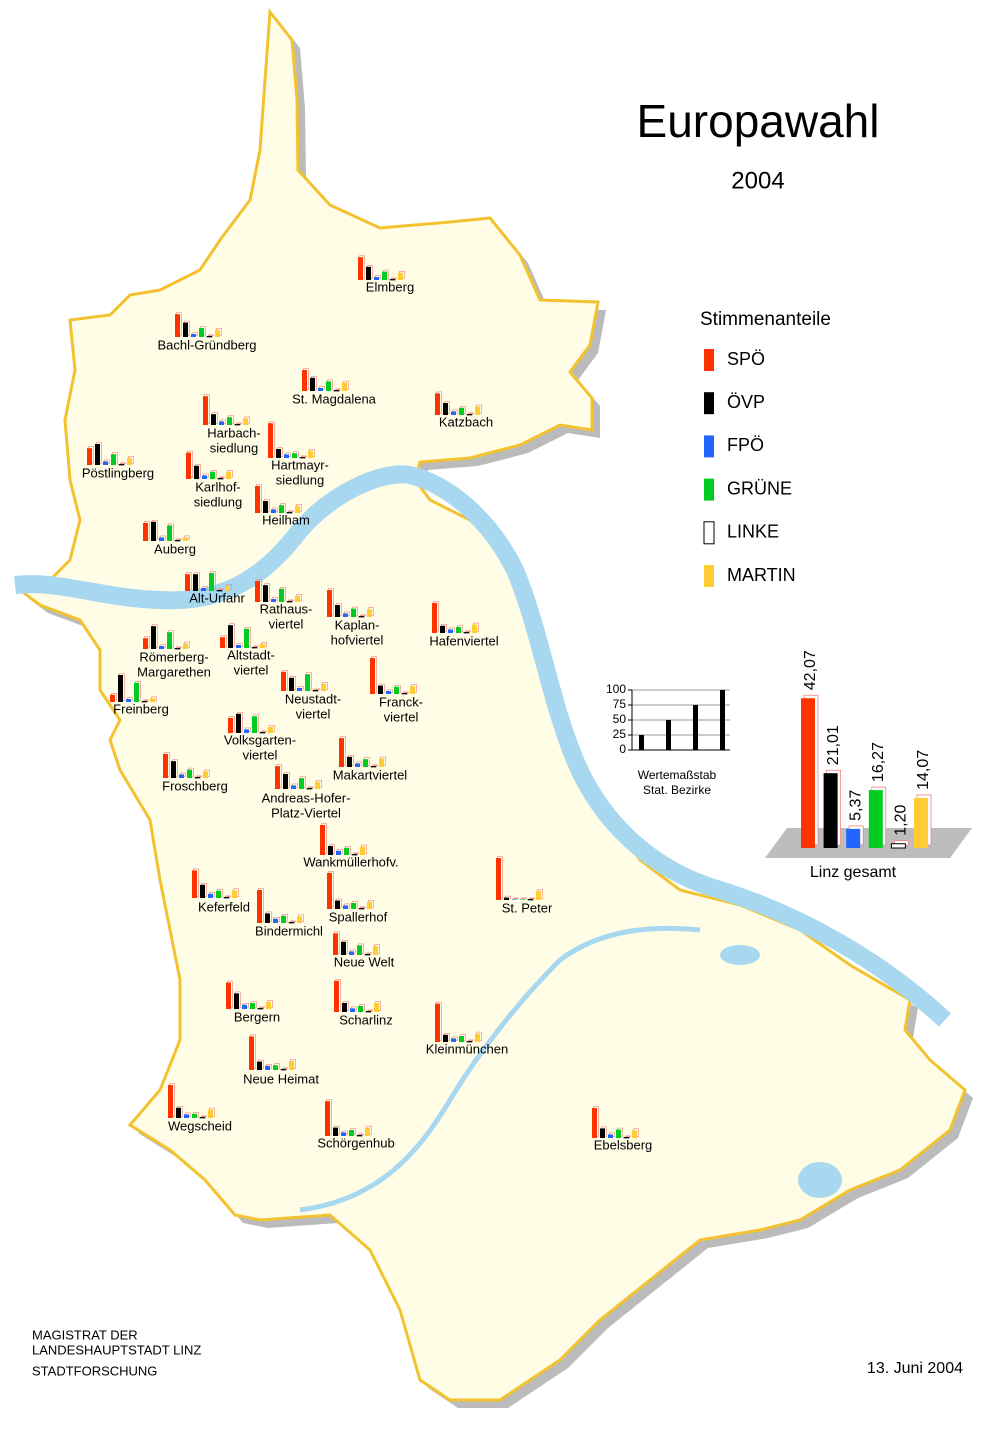  I want to click on district-label: Hafenviertel, so click(463, 640).